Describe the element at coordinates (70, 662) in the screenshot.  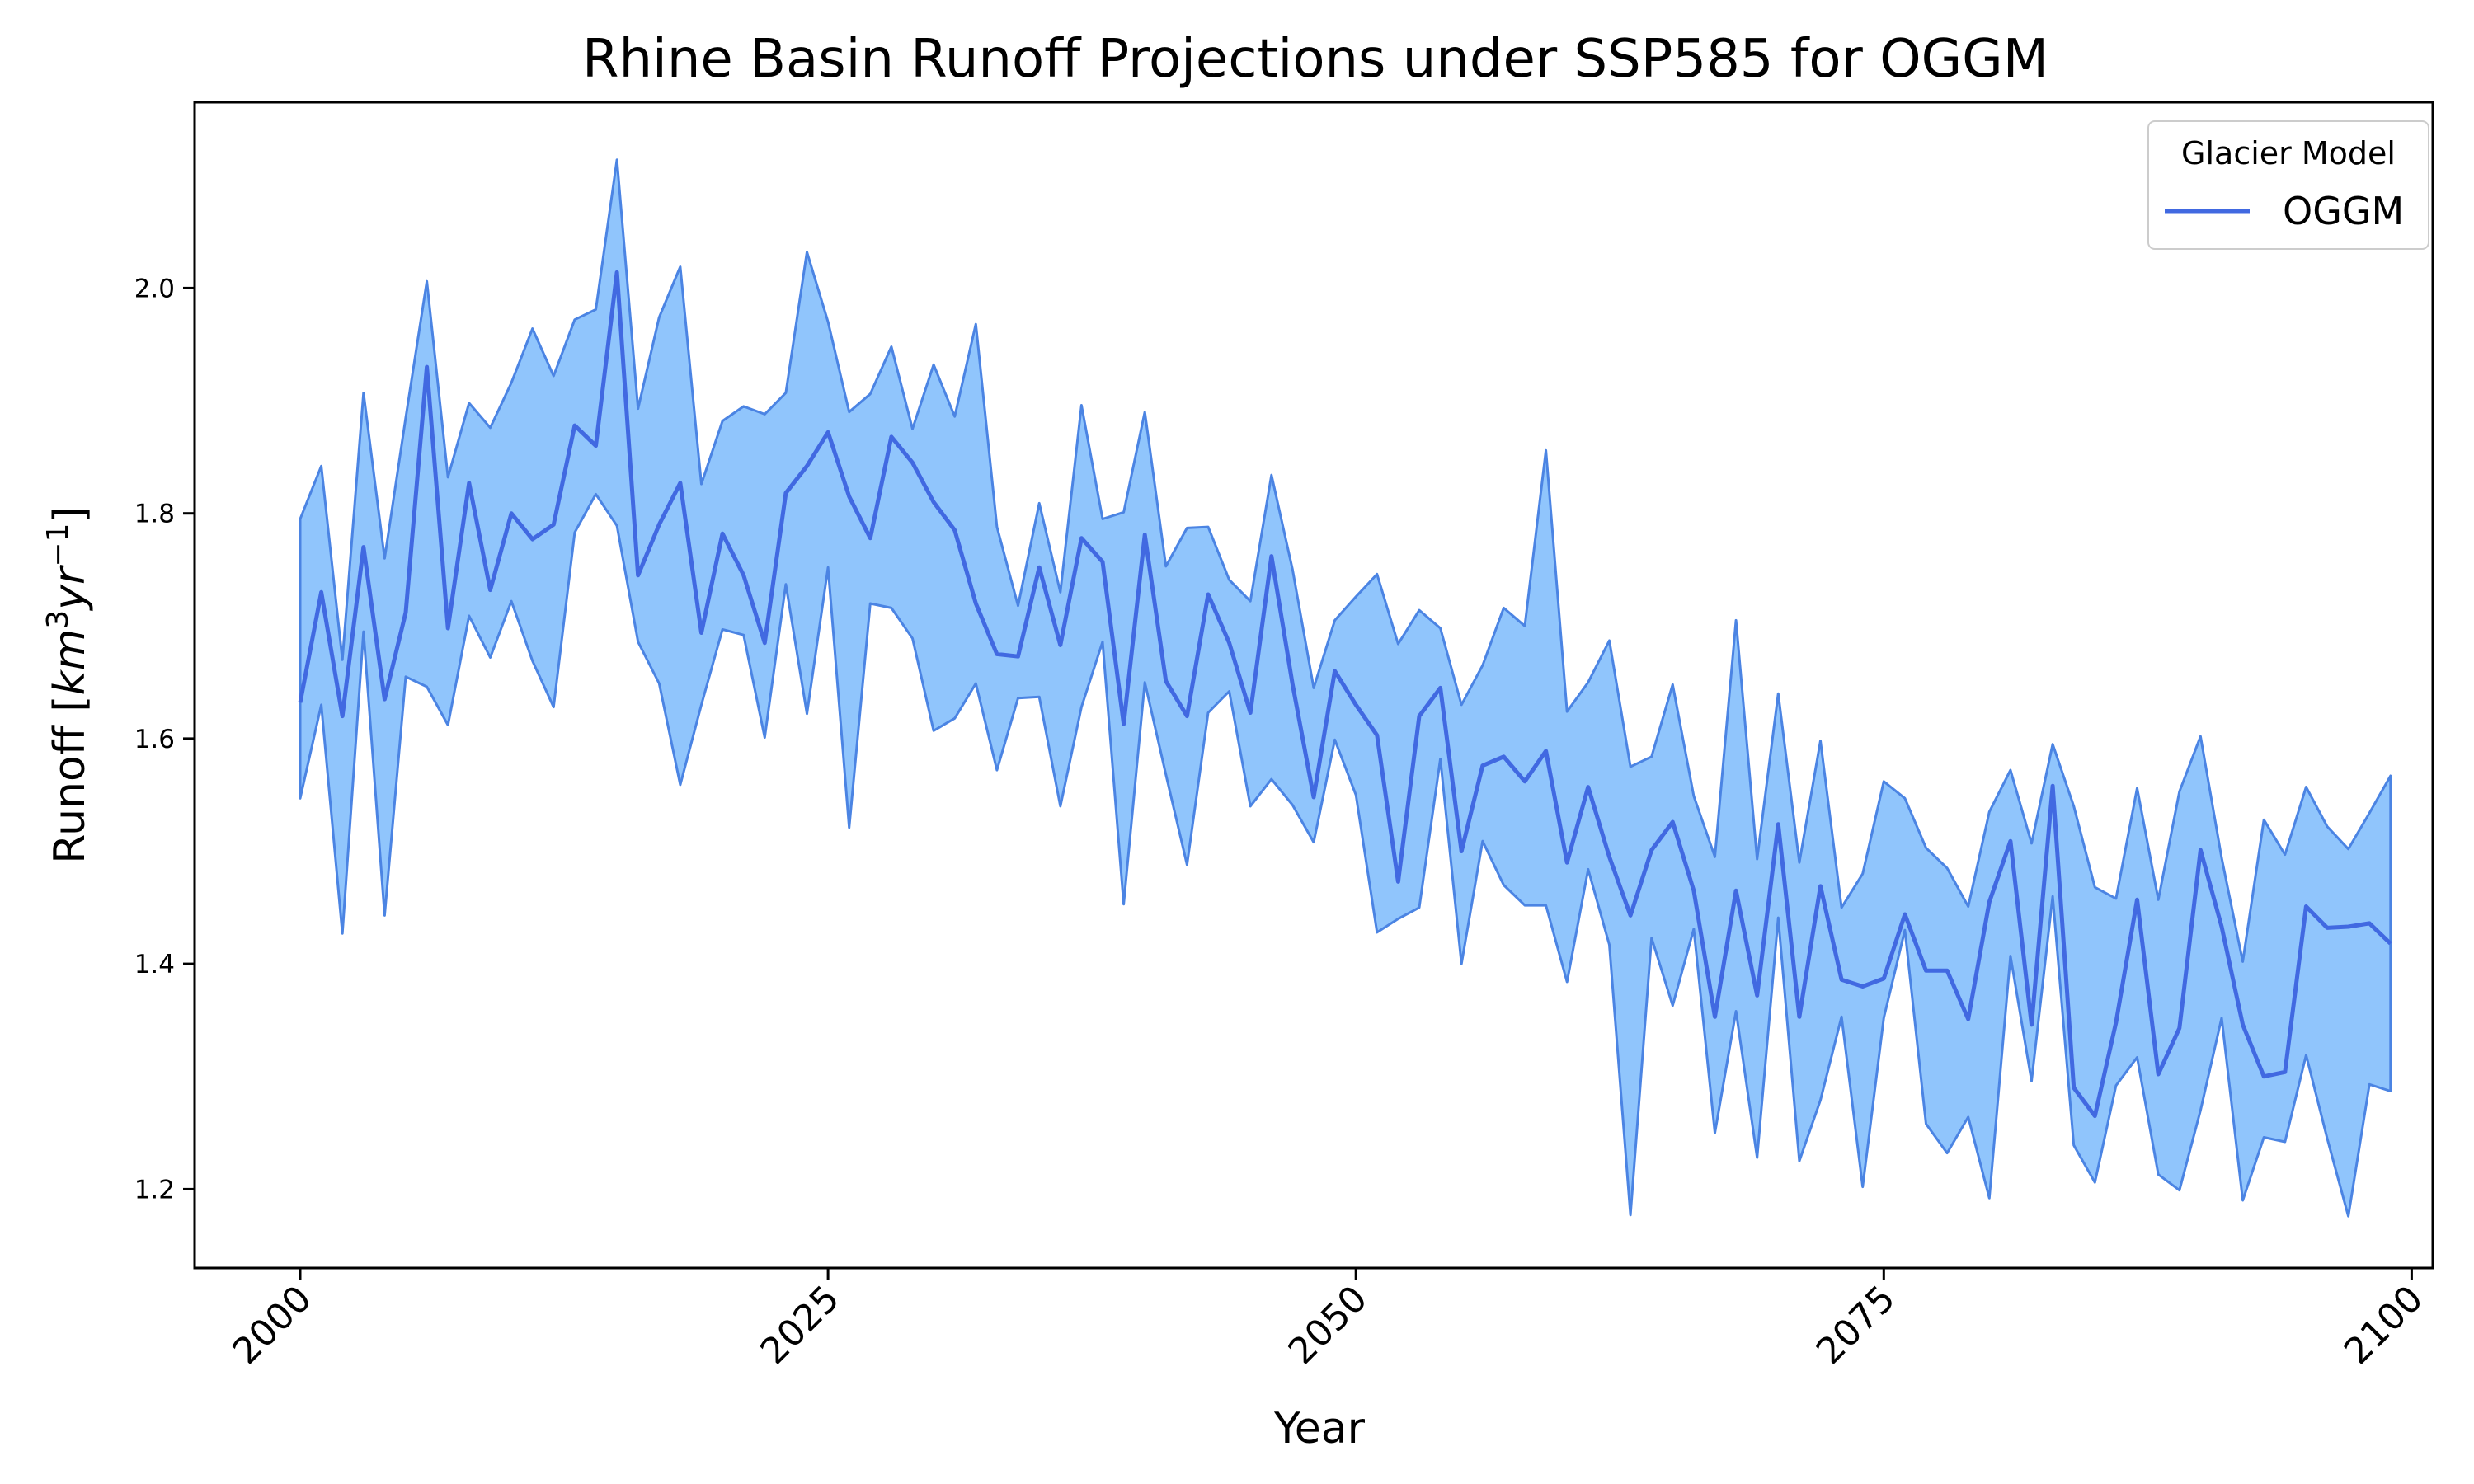
I see `y-axis-label-unit1: km` at that location.